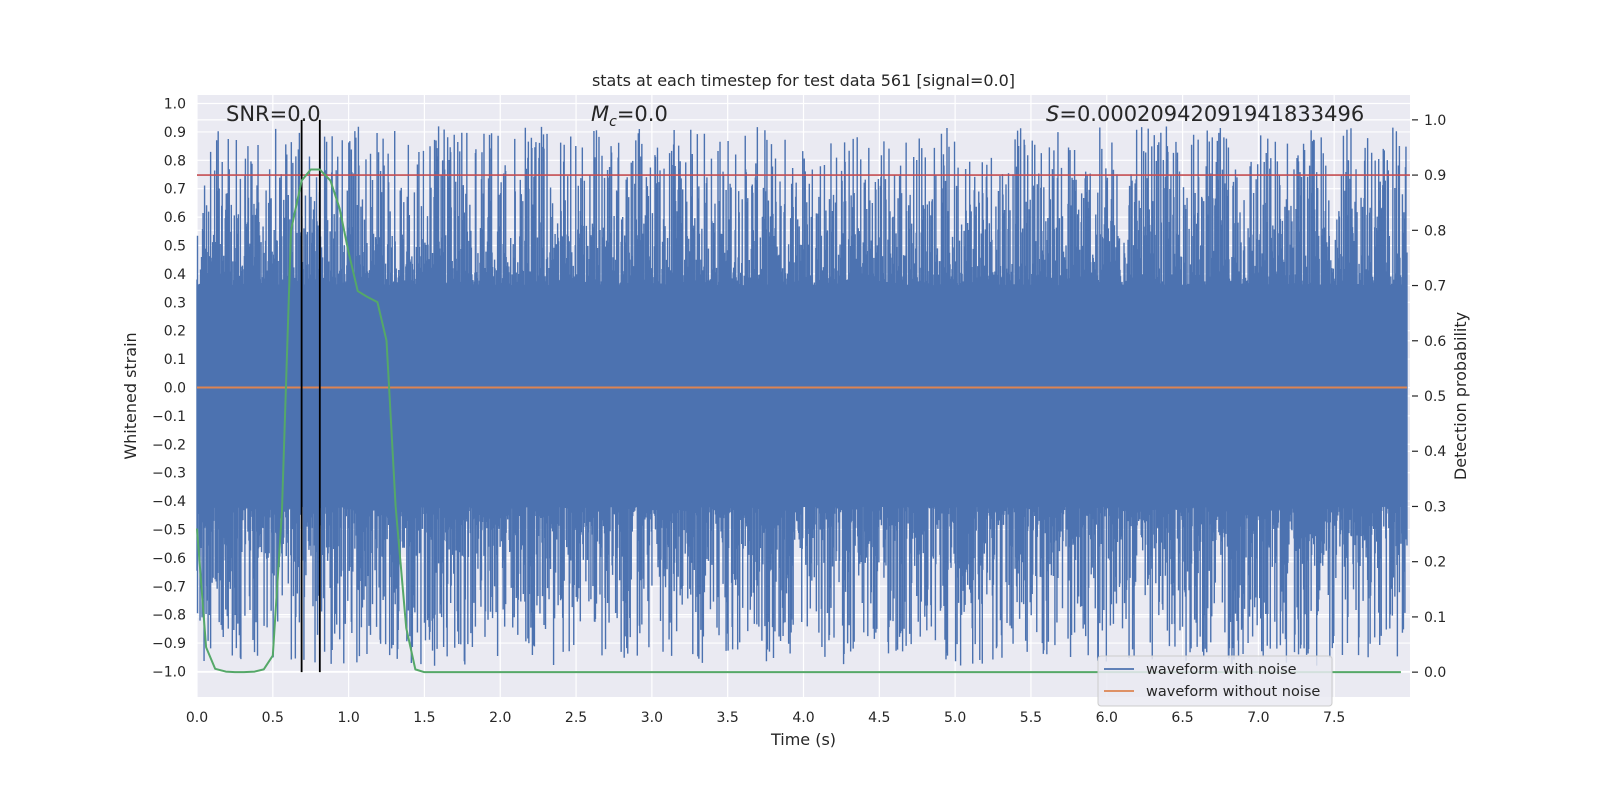 The width and height of the screenshot is (1600, 804). Describe the element at coordinates (1435, 397) in the screenshot. I see `right-y-tick-label: 0.5` at that location.